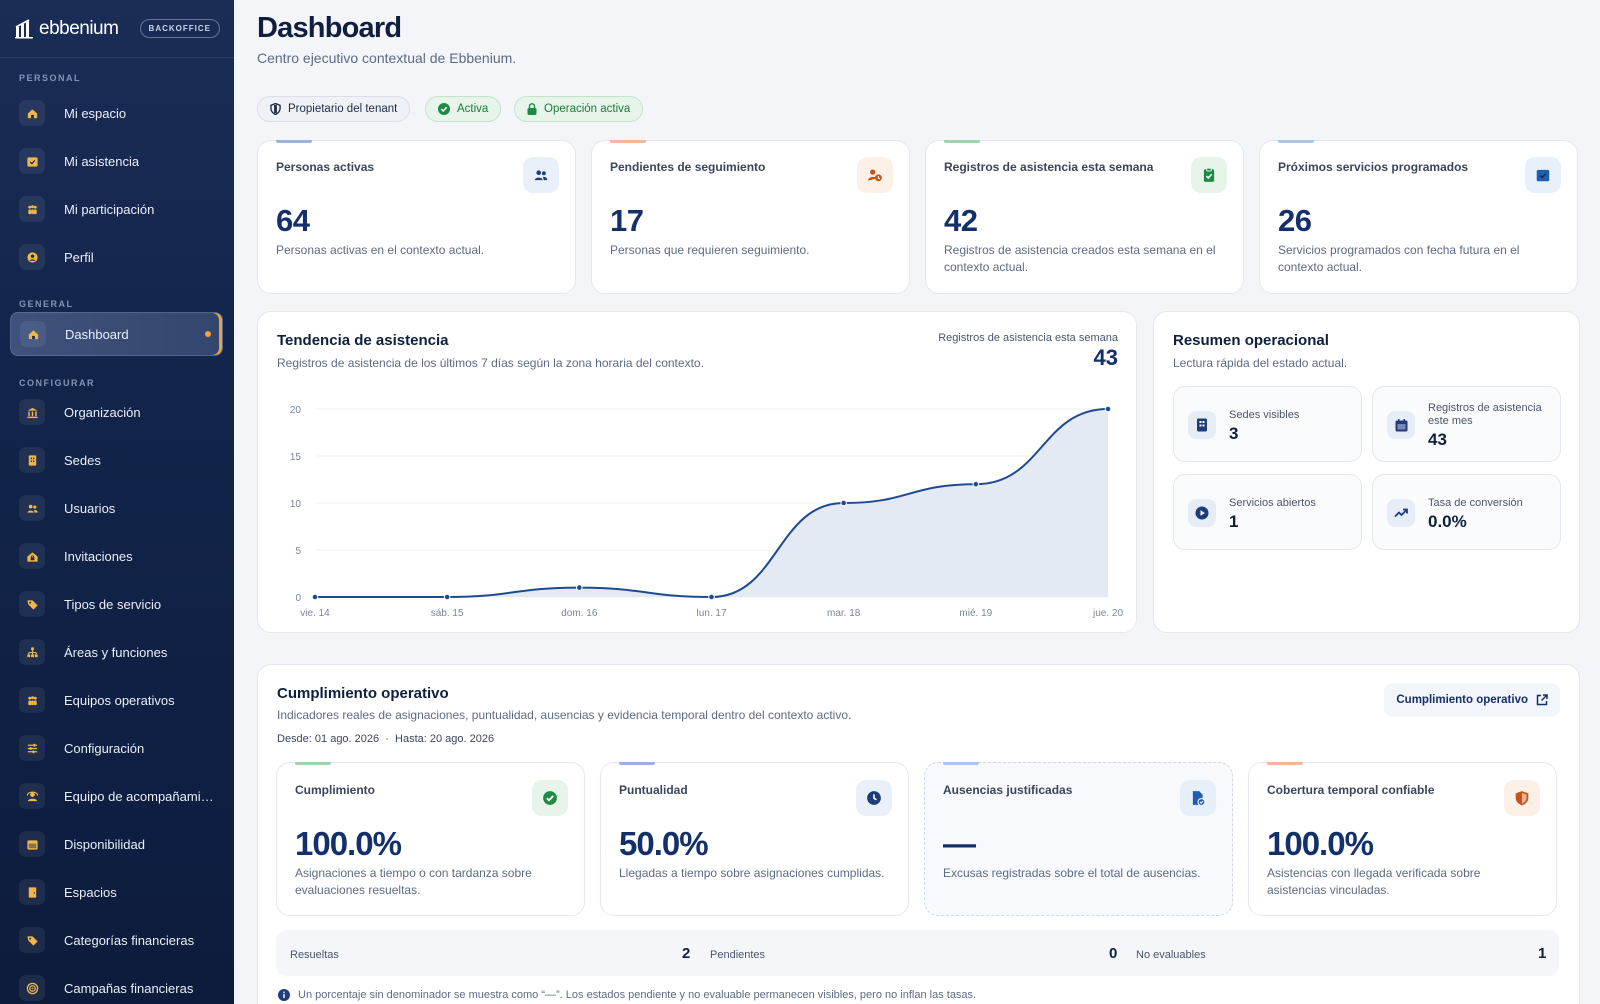 The image size is (1600, 1004). I want to click on summary-item-registros-mes: Registros de asistencia este mes 43, so click(1466, 424).